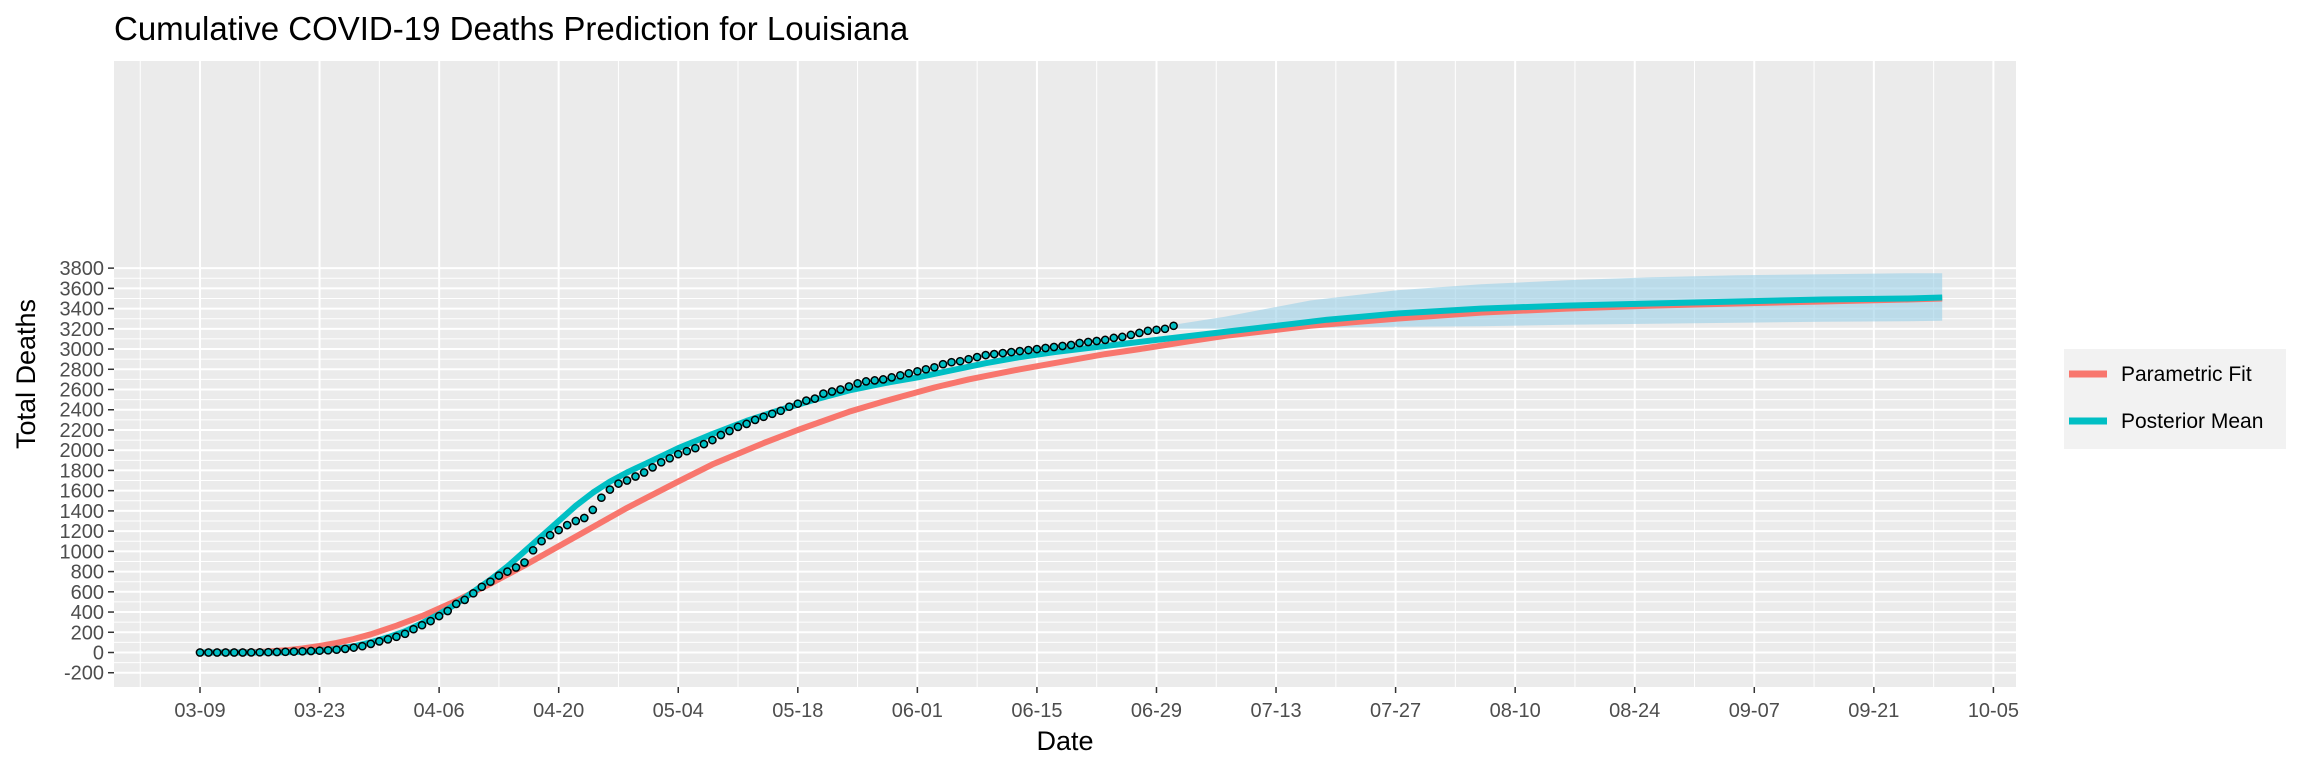 The image size is (2304, 768). I want to click on x-tick-label: 09-21, so click(1873, 711).